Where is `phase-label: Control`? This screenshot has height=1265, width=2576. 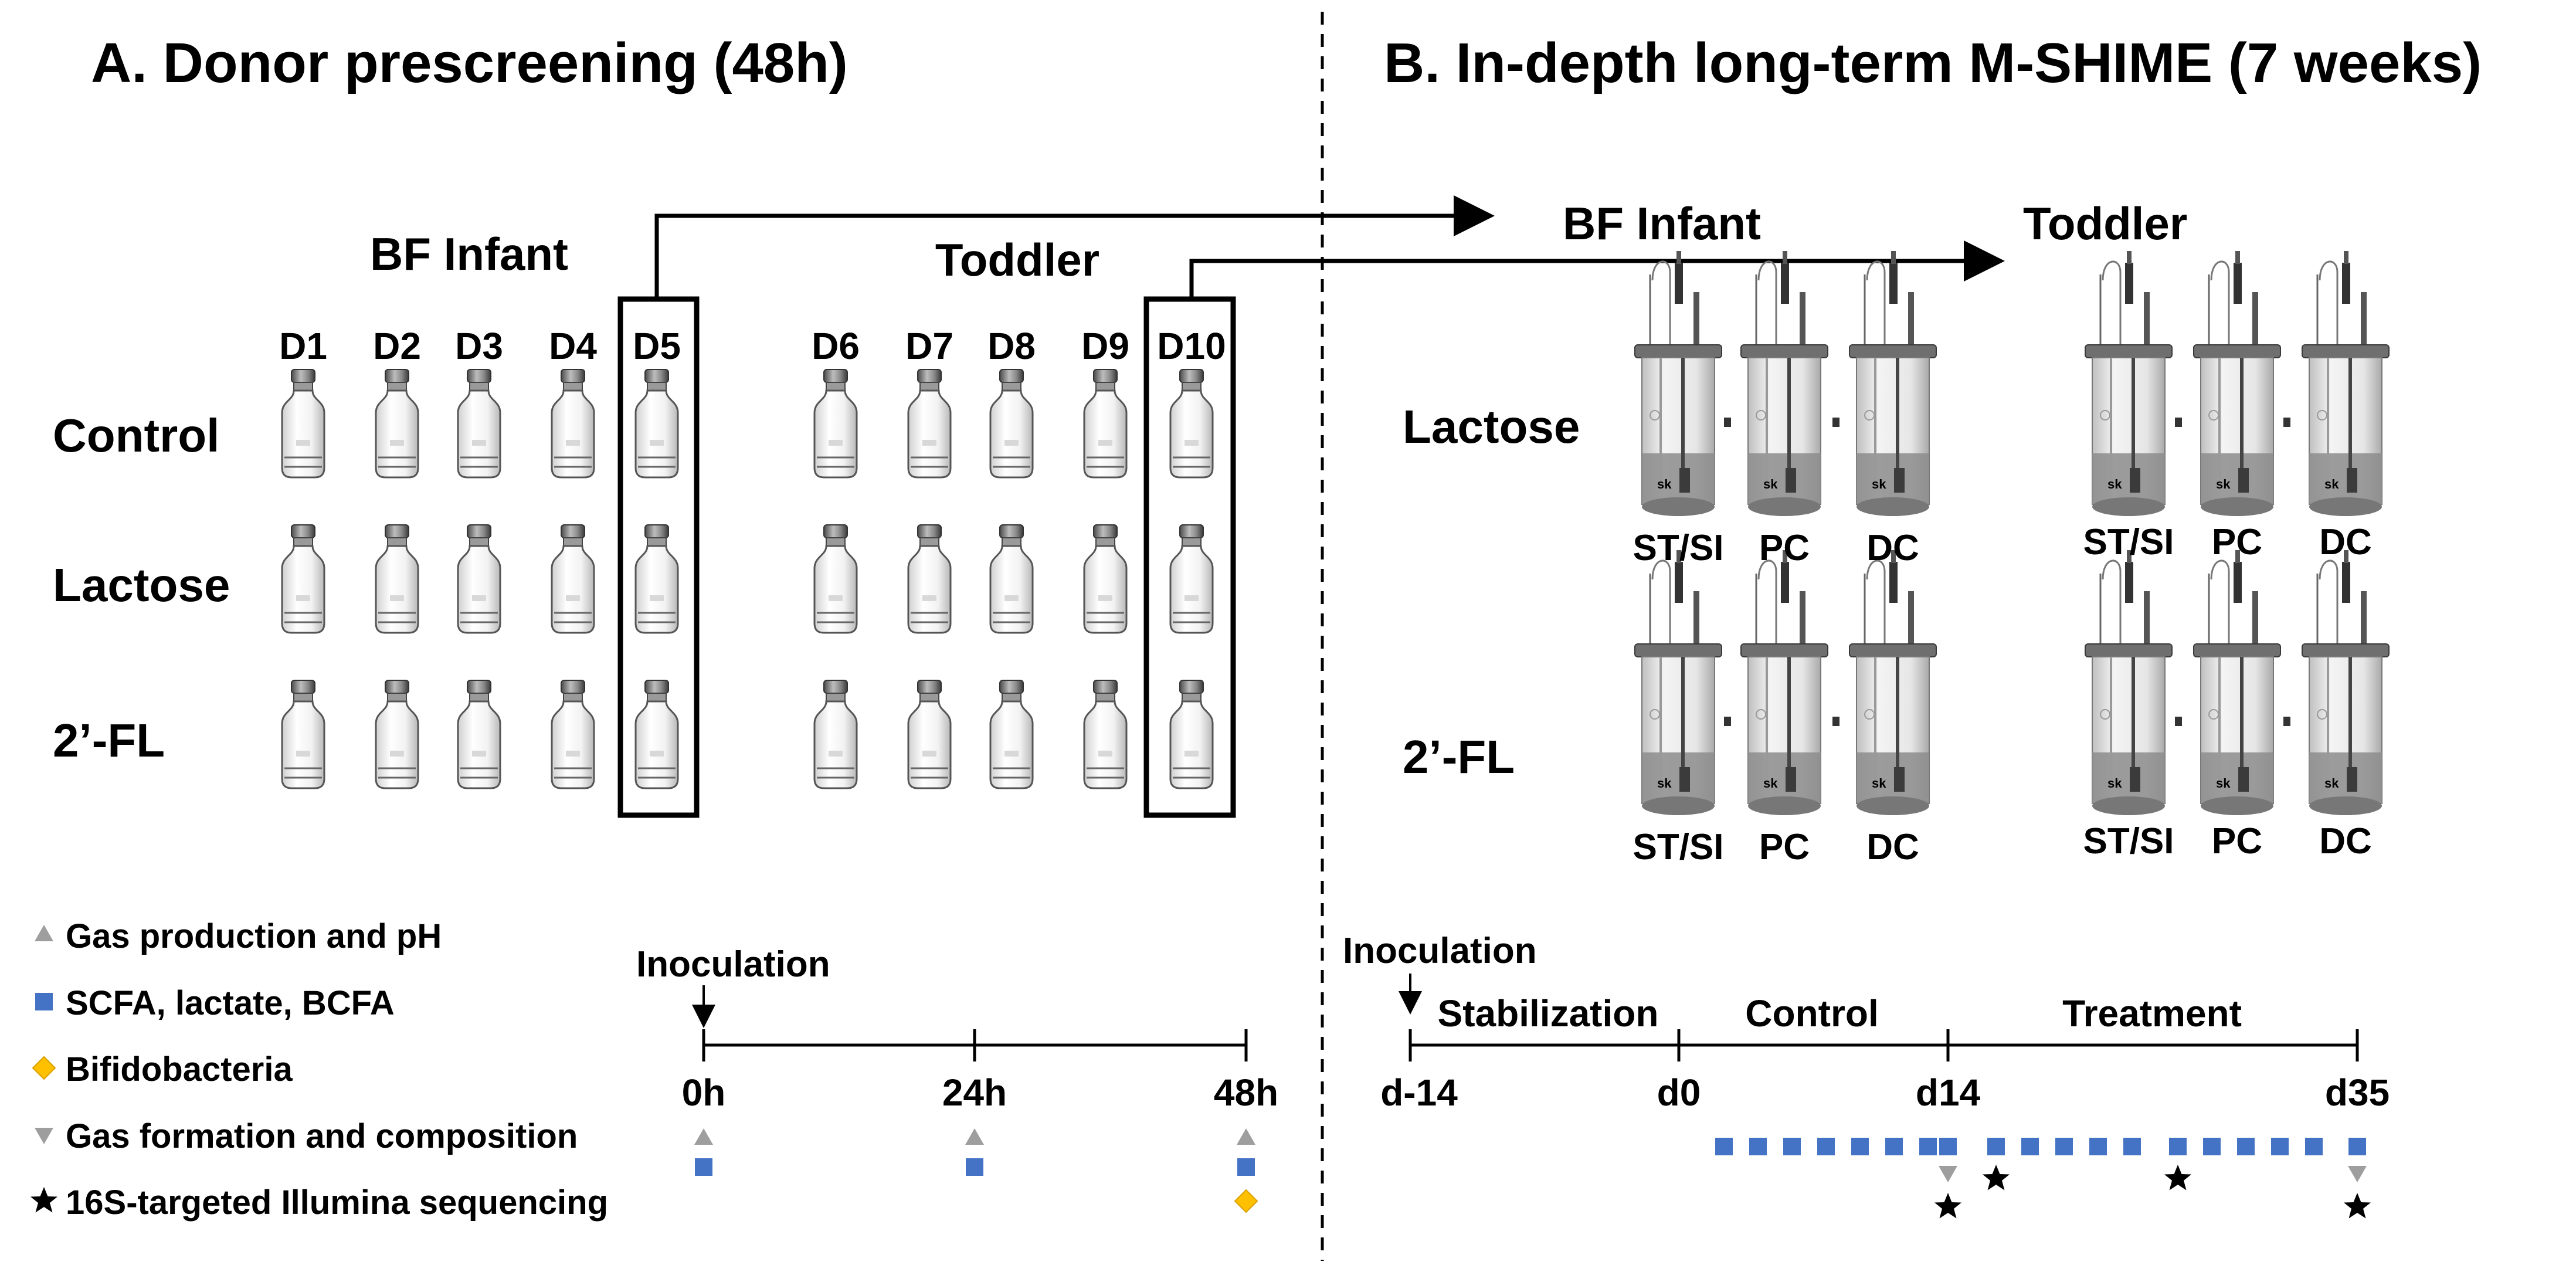 phase-label: Control is located at coordinates (1812, 1013).